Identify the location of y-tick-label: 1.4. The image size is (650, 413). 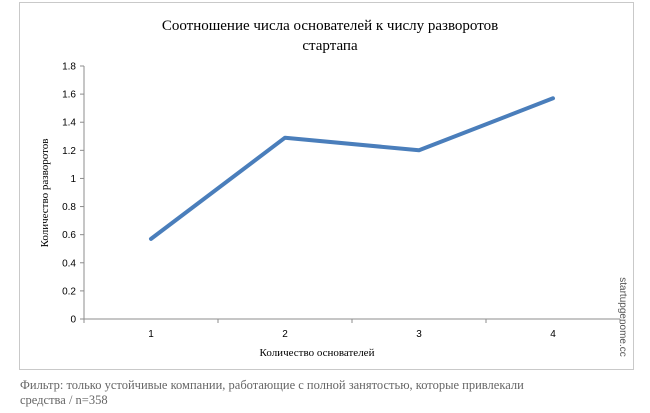
(69, 123).